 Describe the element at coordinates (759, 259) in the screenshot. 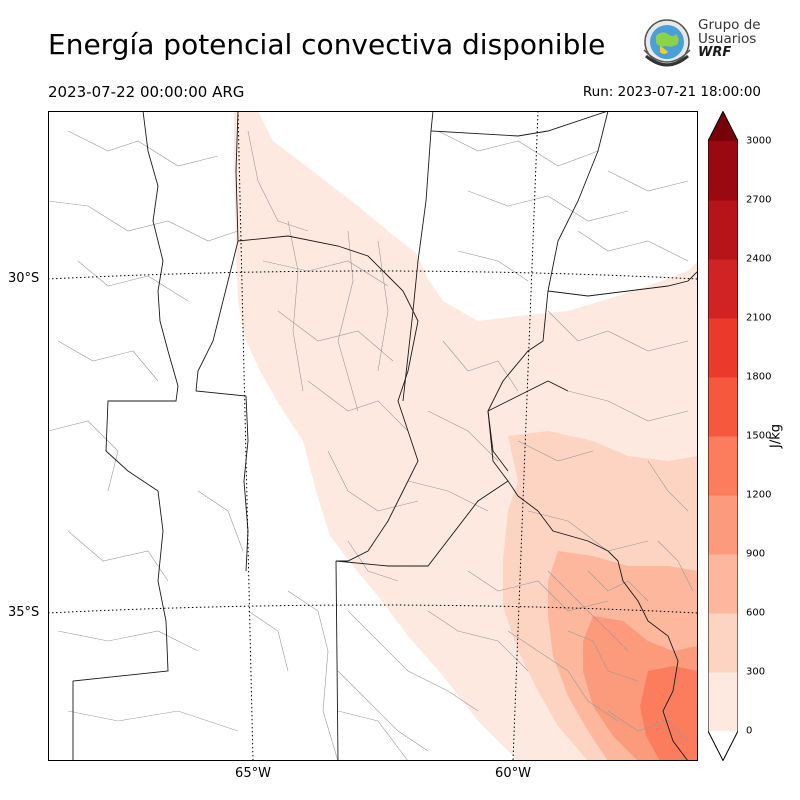

I see `colorbar-tick-label: 2400` at that location.